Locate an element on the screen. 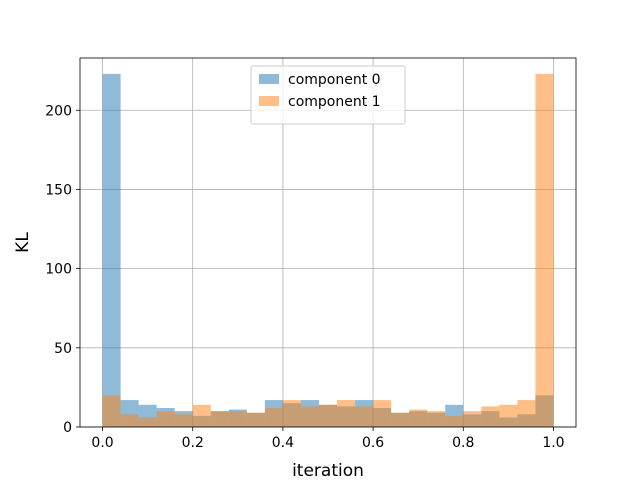  x-tick-label: 0.0 is located at coordinates (102, 443).